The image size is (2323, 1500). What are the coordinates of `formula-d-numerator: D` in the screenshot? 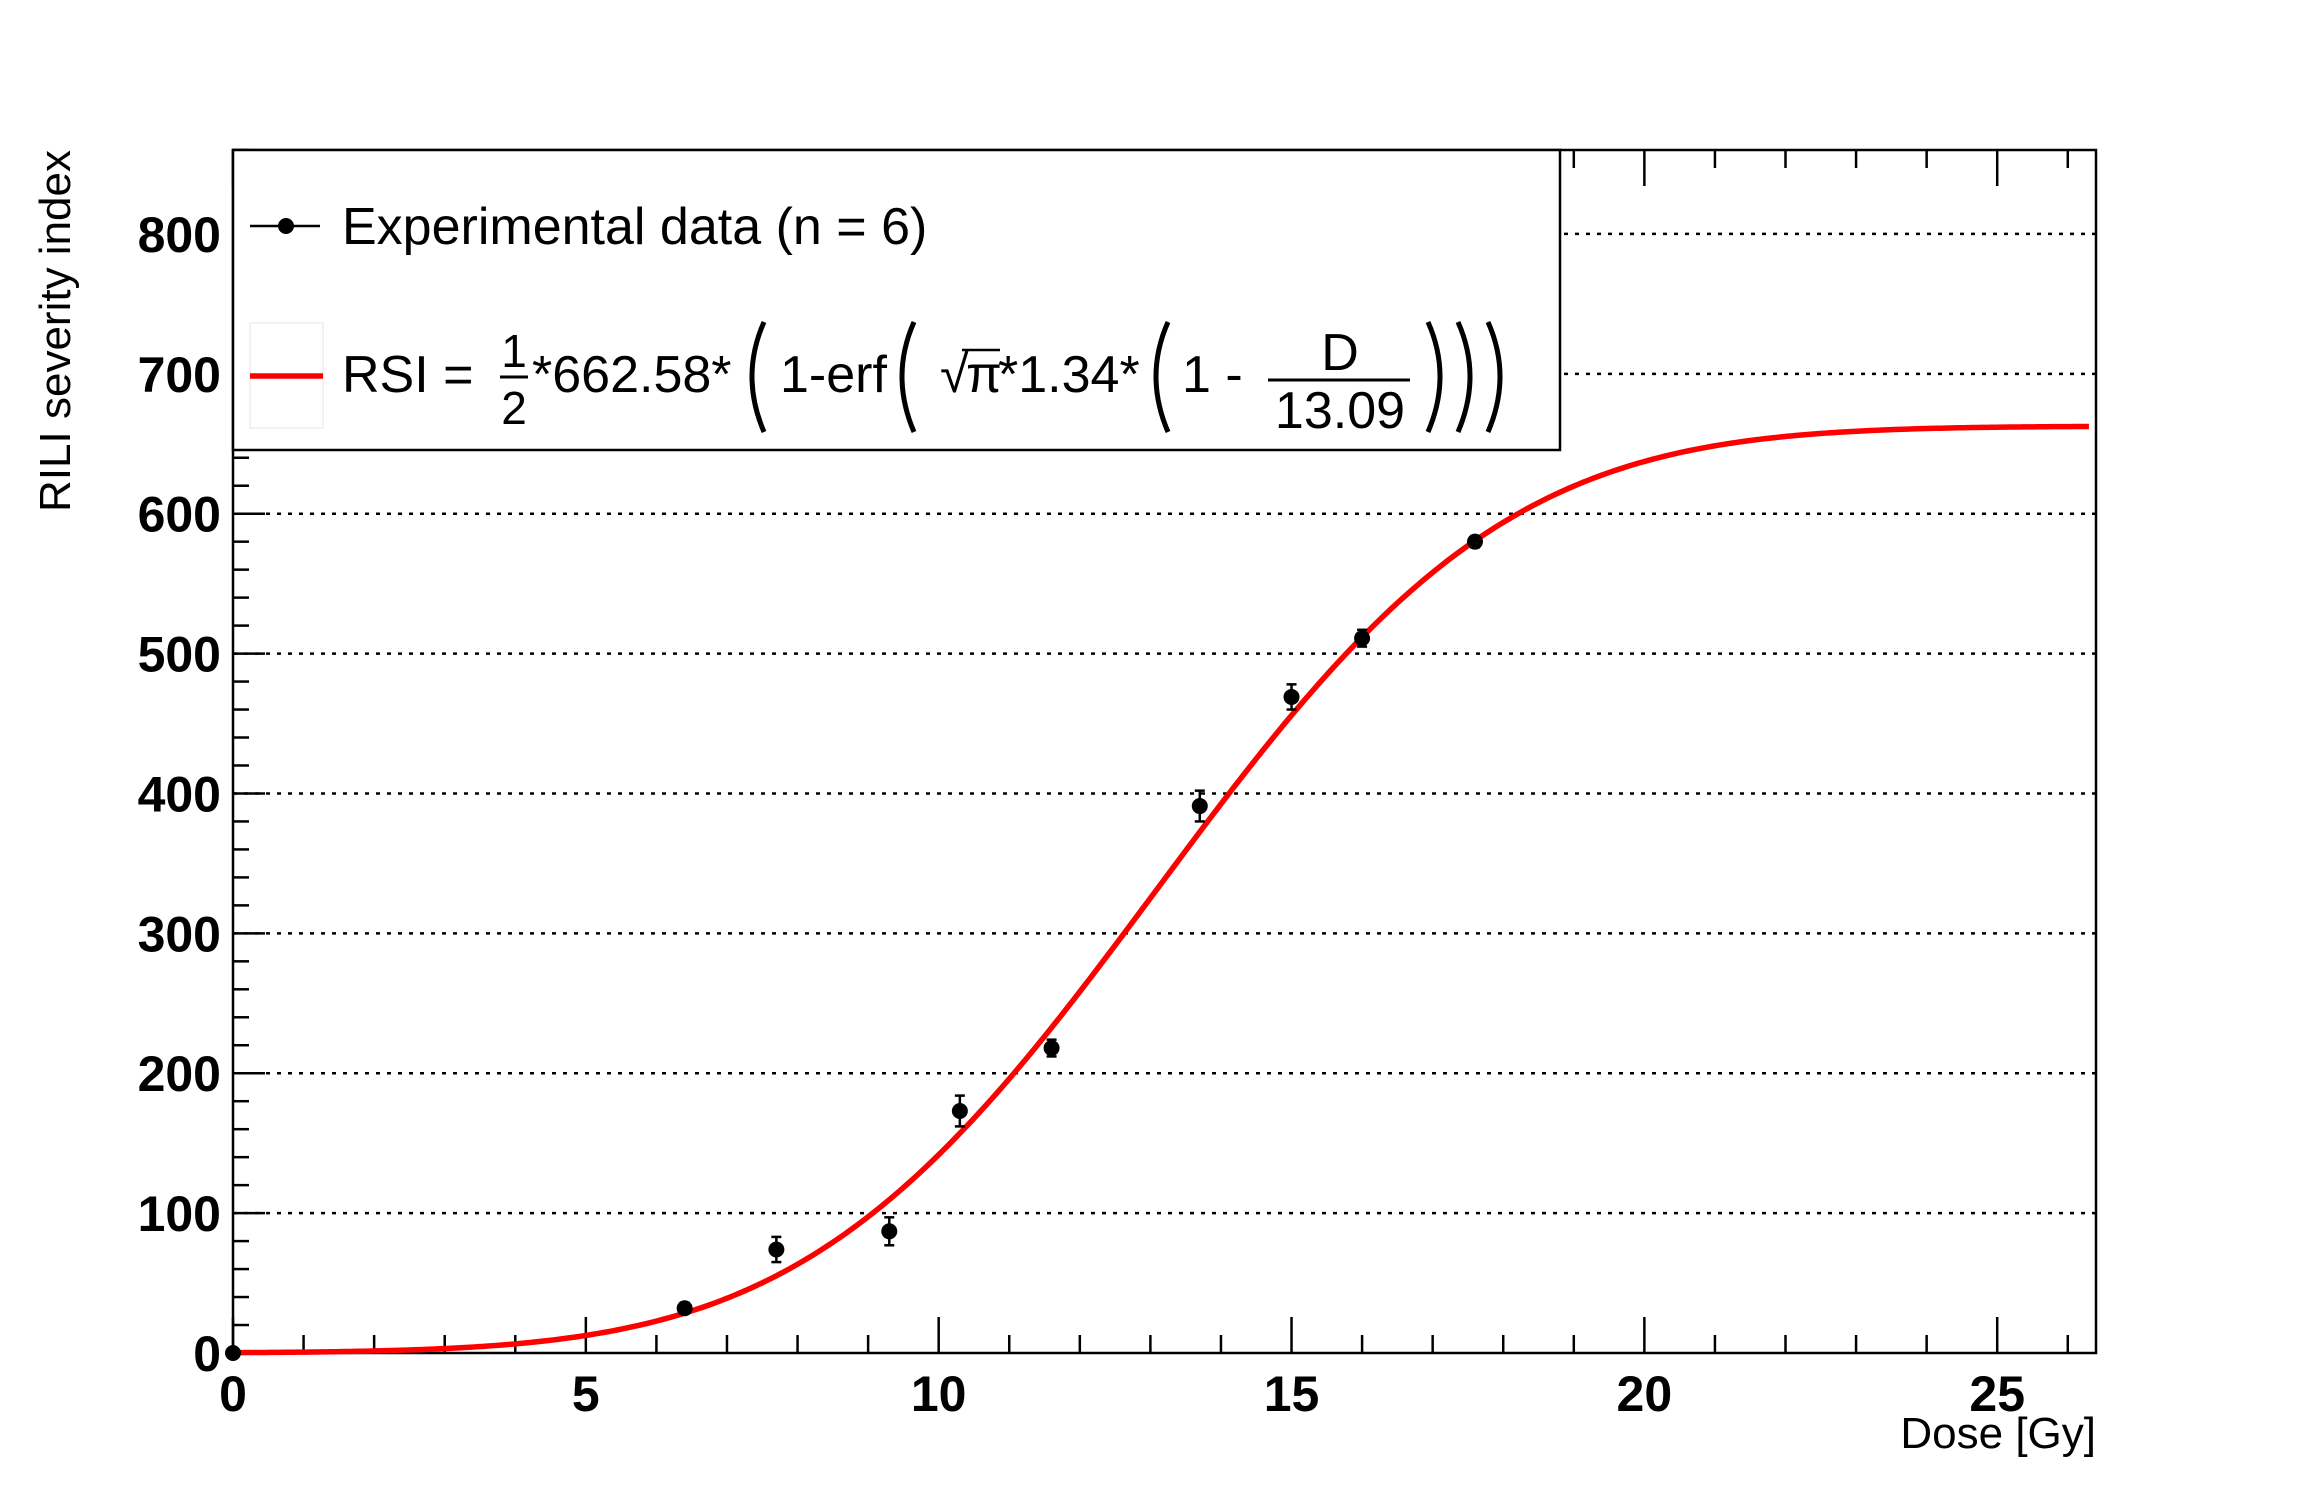 It's located at (1340, 353).